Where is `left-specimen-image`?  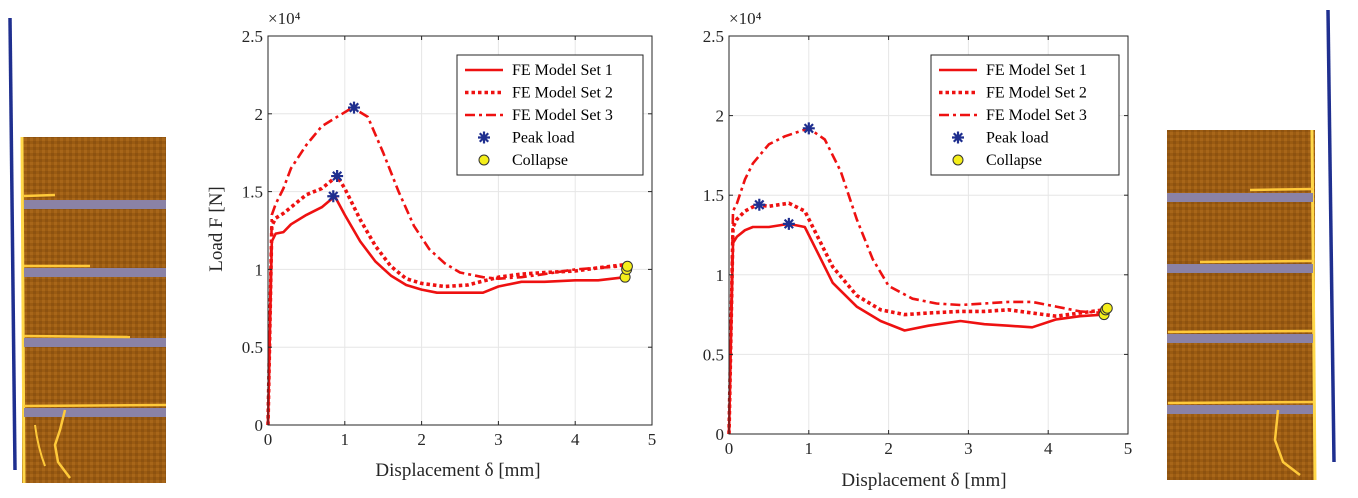
left-specimen-image is located at coordinates (87, 250).